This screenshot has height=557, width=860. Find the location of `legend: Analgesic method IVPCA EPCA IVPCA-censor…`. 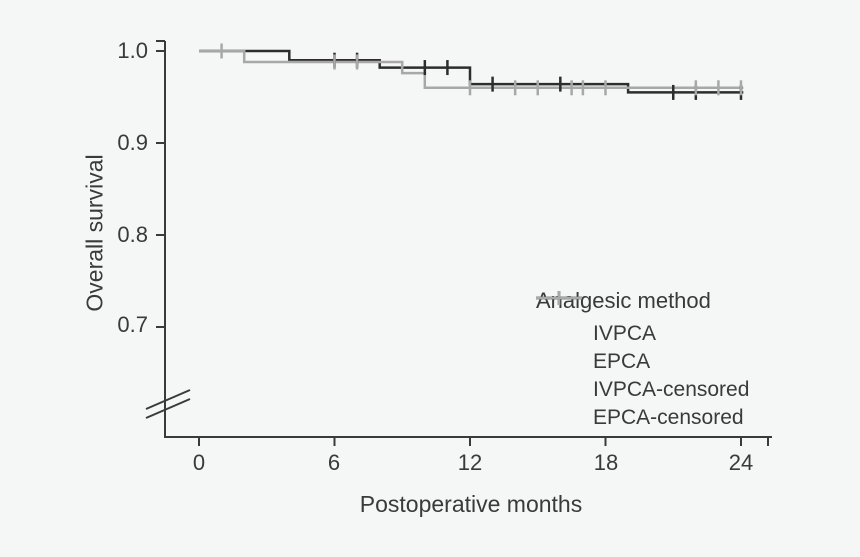

legend: Analgesic method IVPCA EPCA IVPCA-censor… is located at coordinates (642, 360).